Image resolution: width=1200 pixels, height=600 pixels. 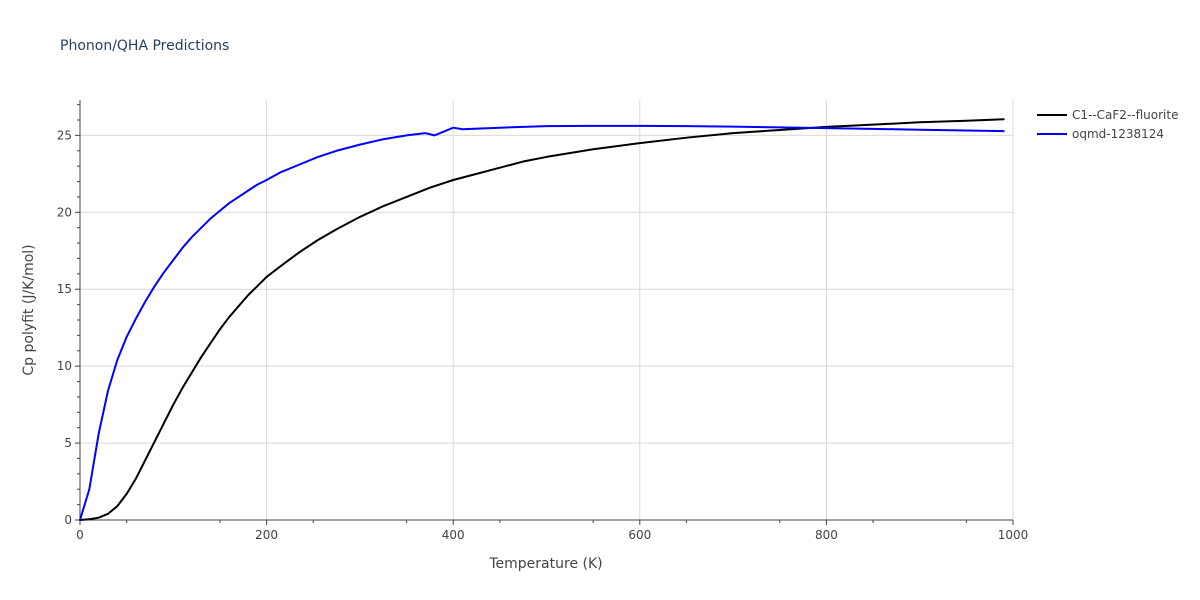 What do you see at coordinates (64, 212) in the screenshot?
I see `y-tick-label: 20` at bounding box center [64, 212].